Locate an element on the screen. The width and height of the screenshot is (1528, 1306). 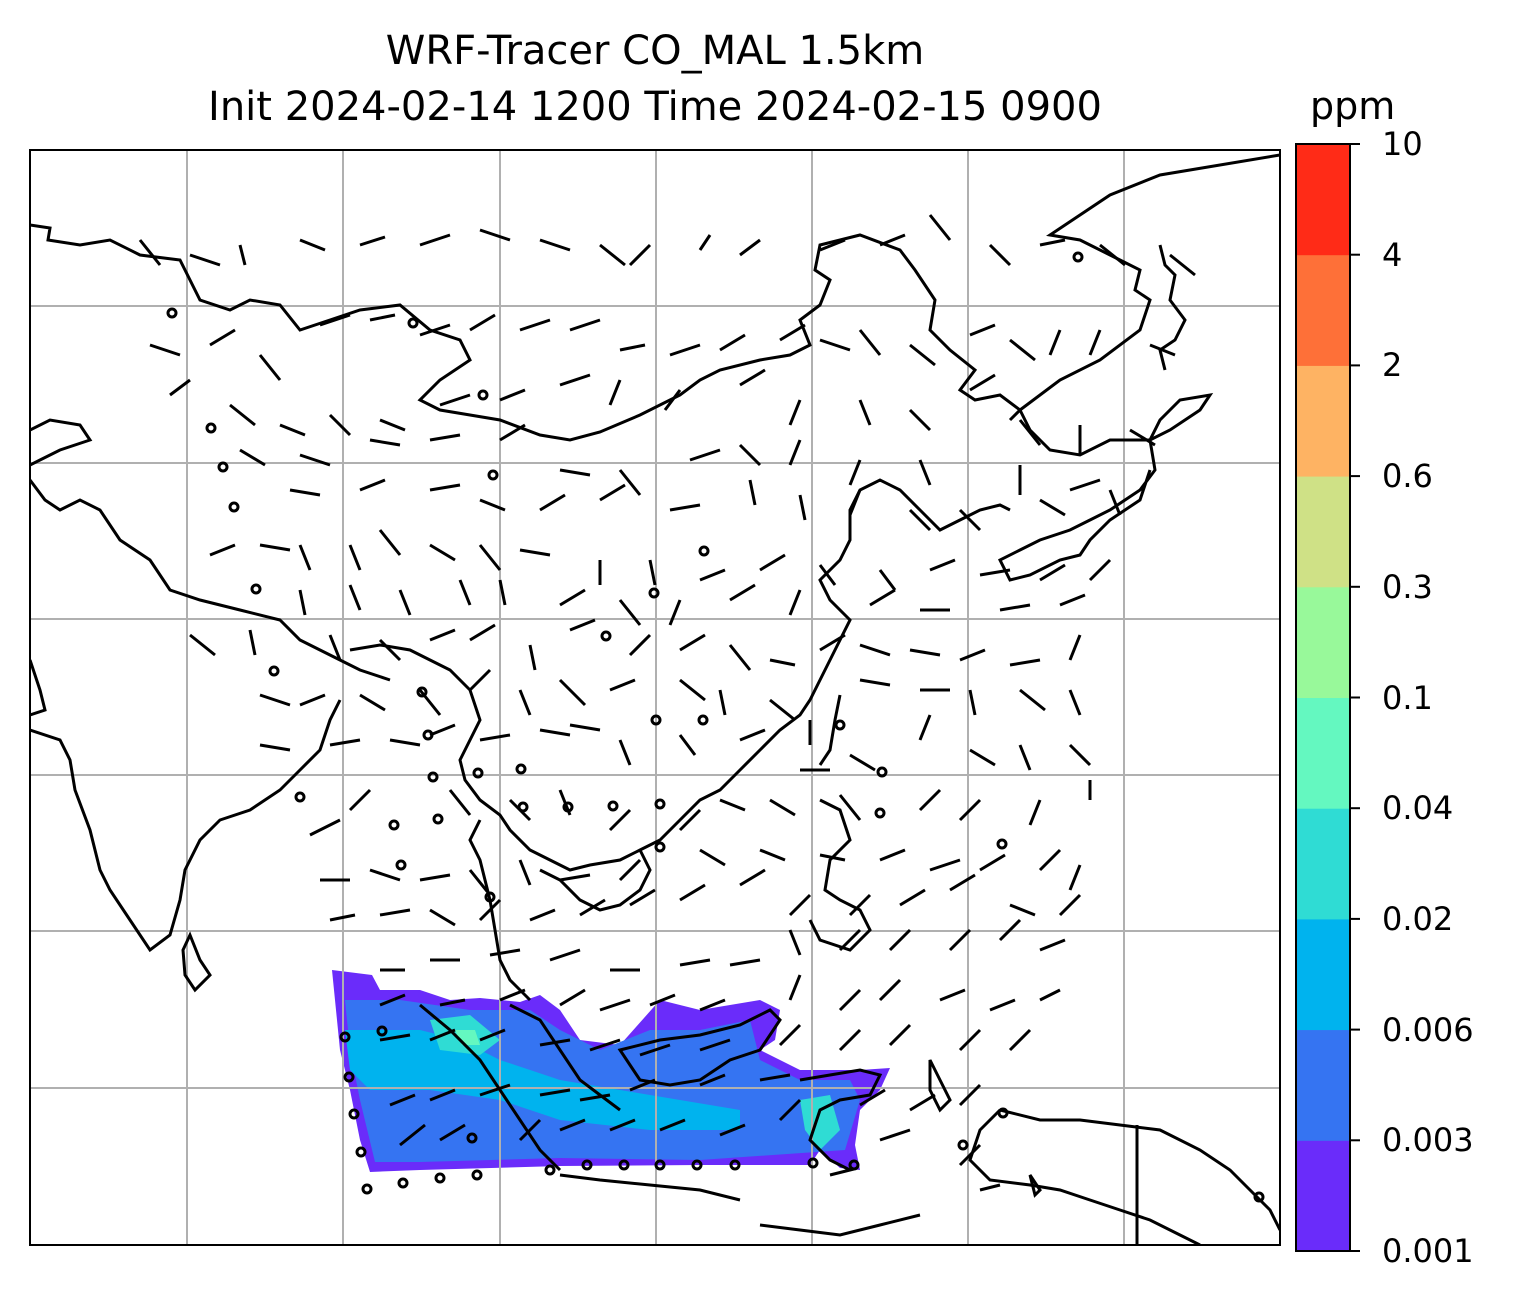
colorbar-tick-label: 0.001 is located at coordinates (1428, 1251).